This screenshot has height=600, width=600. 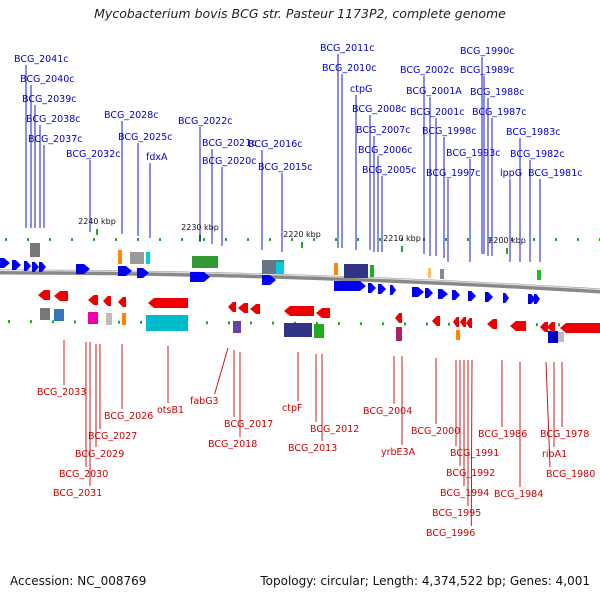 What do you see at coordinates (389, 170) in the screenshot?
I see `forward-gene-label: BCG_2005c` at bounding box center [389, 170].